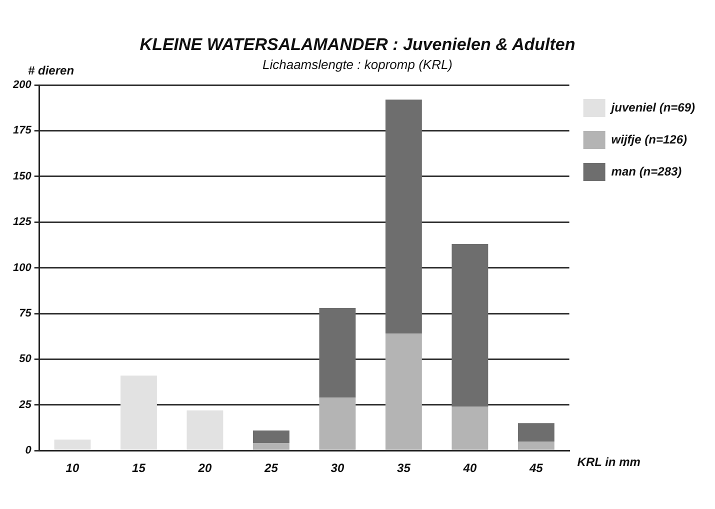 The height and width of the screenshot is (509, 715). Describe the element at coordinates (25, 314) in the screenshot. I see `y-tick-label: 75` at that location.